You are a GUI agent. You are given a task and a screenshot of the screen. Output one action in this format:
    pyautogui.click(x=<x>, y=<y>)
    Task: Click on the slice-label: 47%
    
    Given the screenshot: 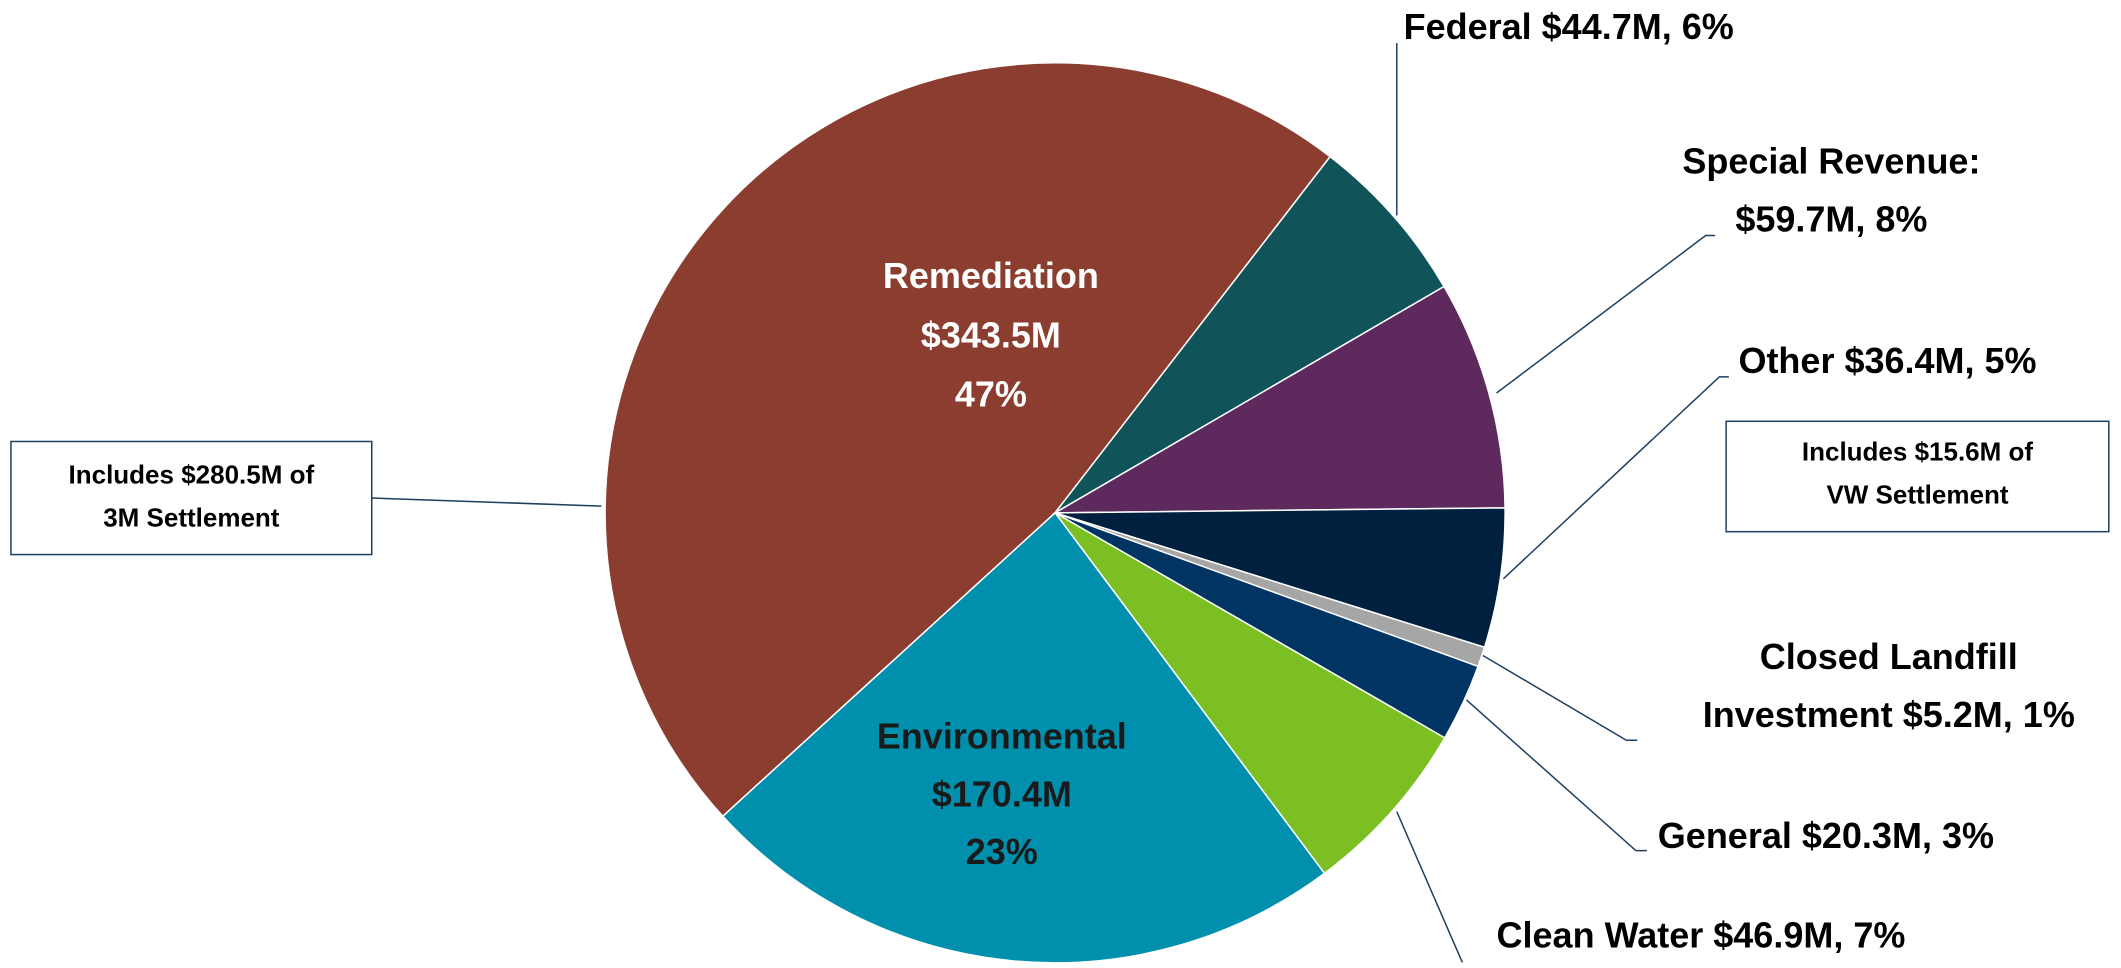 What is the action you would take?
    pyautogui.click(x=991, y=394)
    